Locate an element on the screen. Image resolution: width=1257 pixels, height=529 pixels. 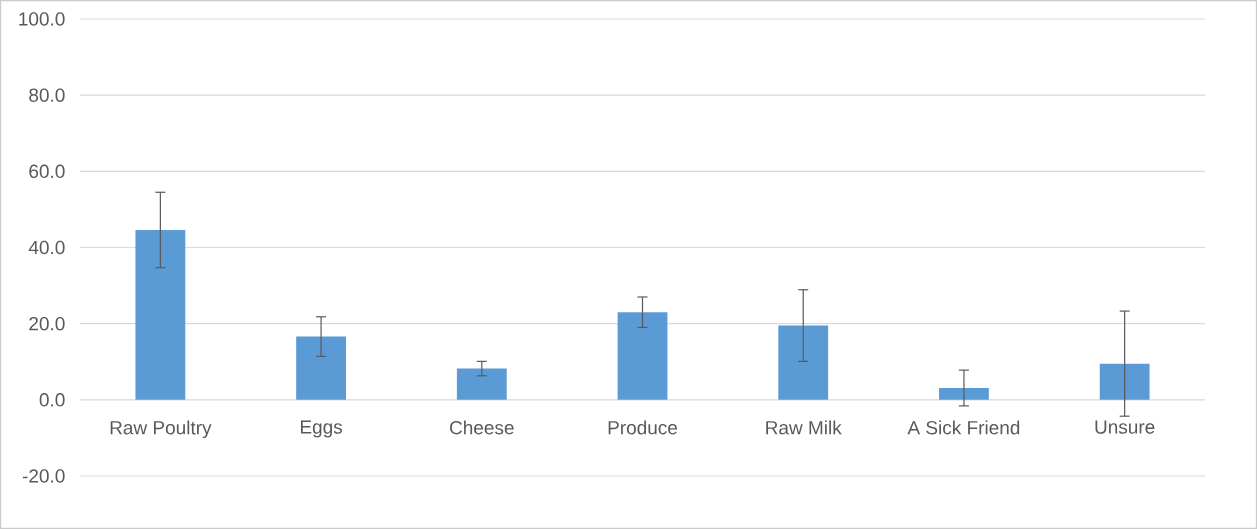
y-tick-label: 0.0 is located at coordinates (52, 400).